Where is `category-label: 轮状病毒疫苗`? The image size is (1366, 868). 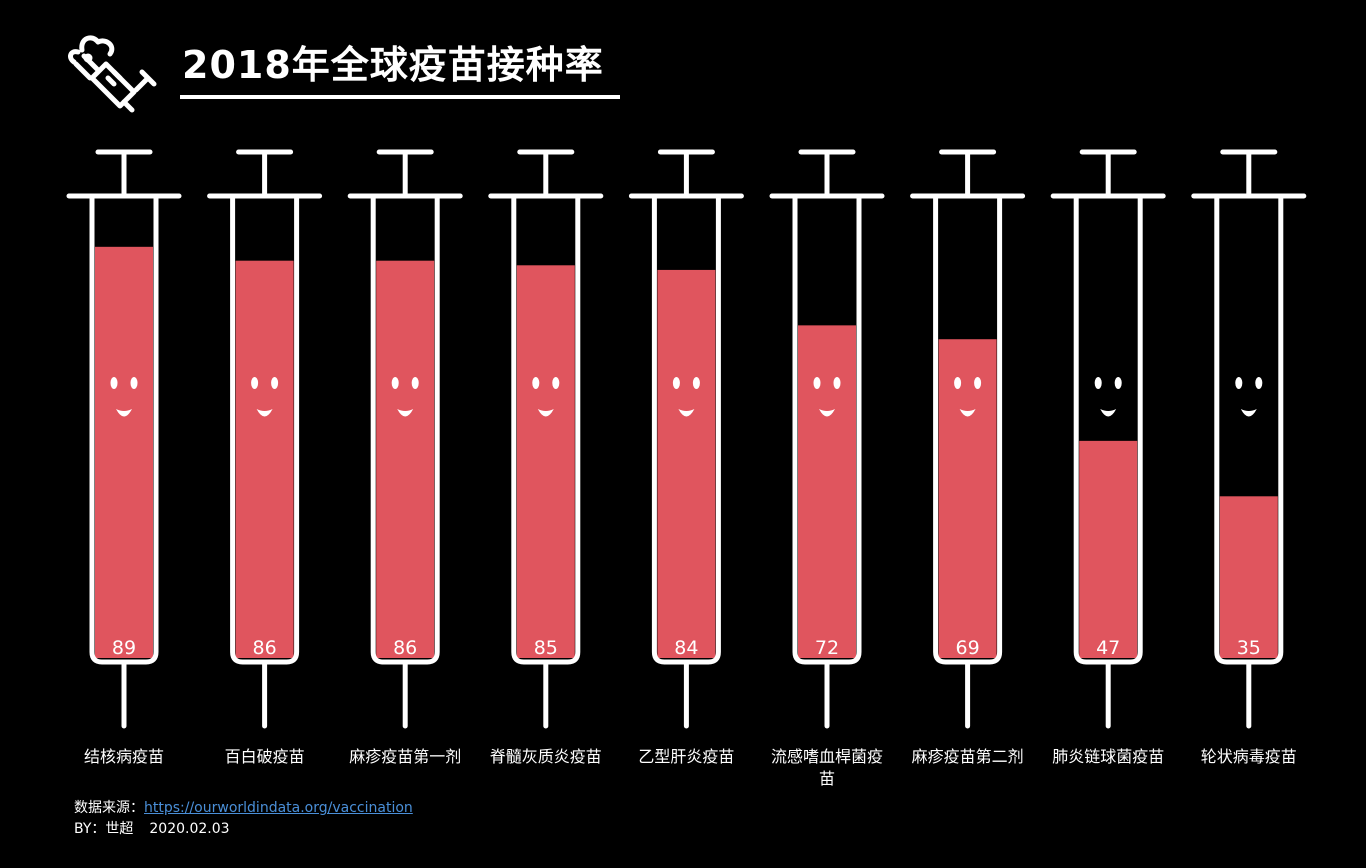 category-label: 轮状病毒疫苗 is located at coordinates (1249, 756).